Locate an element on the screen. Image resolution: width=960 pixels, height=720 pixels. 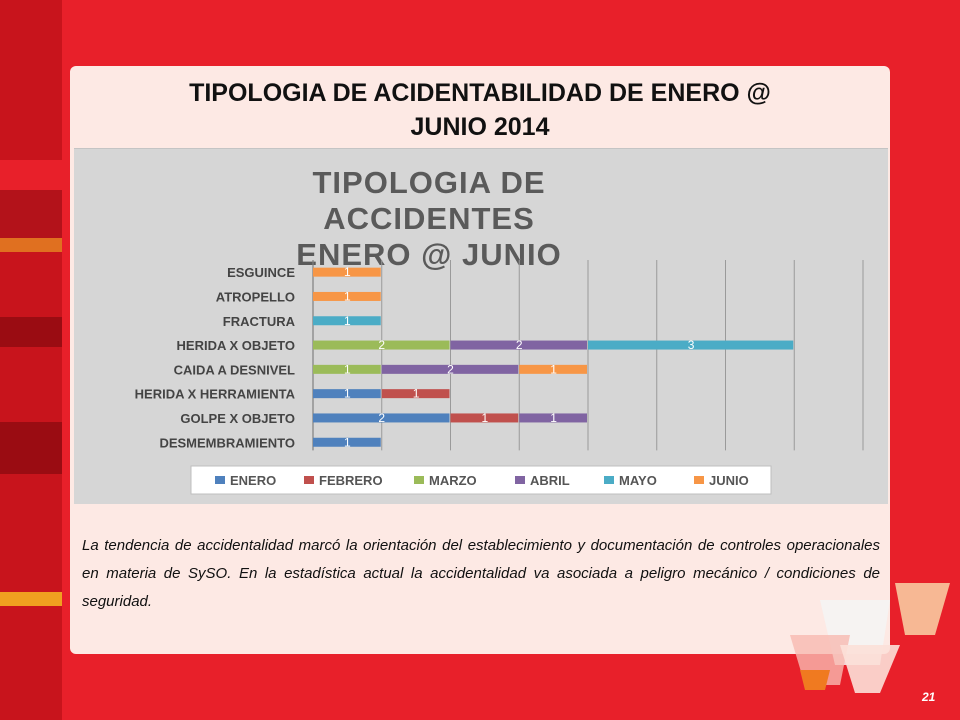
legend-label: MARZO is located at coordinates (453, 480).